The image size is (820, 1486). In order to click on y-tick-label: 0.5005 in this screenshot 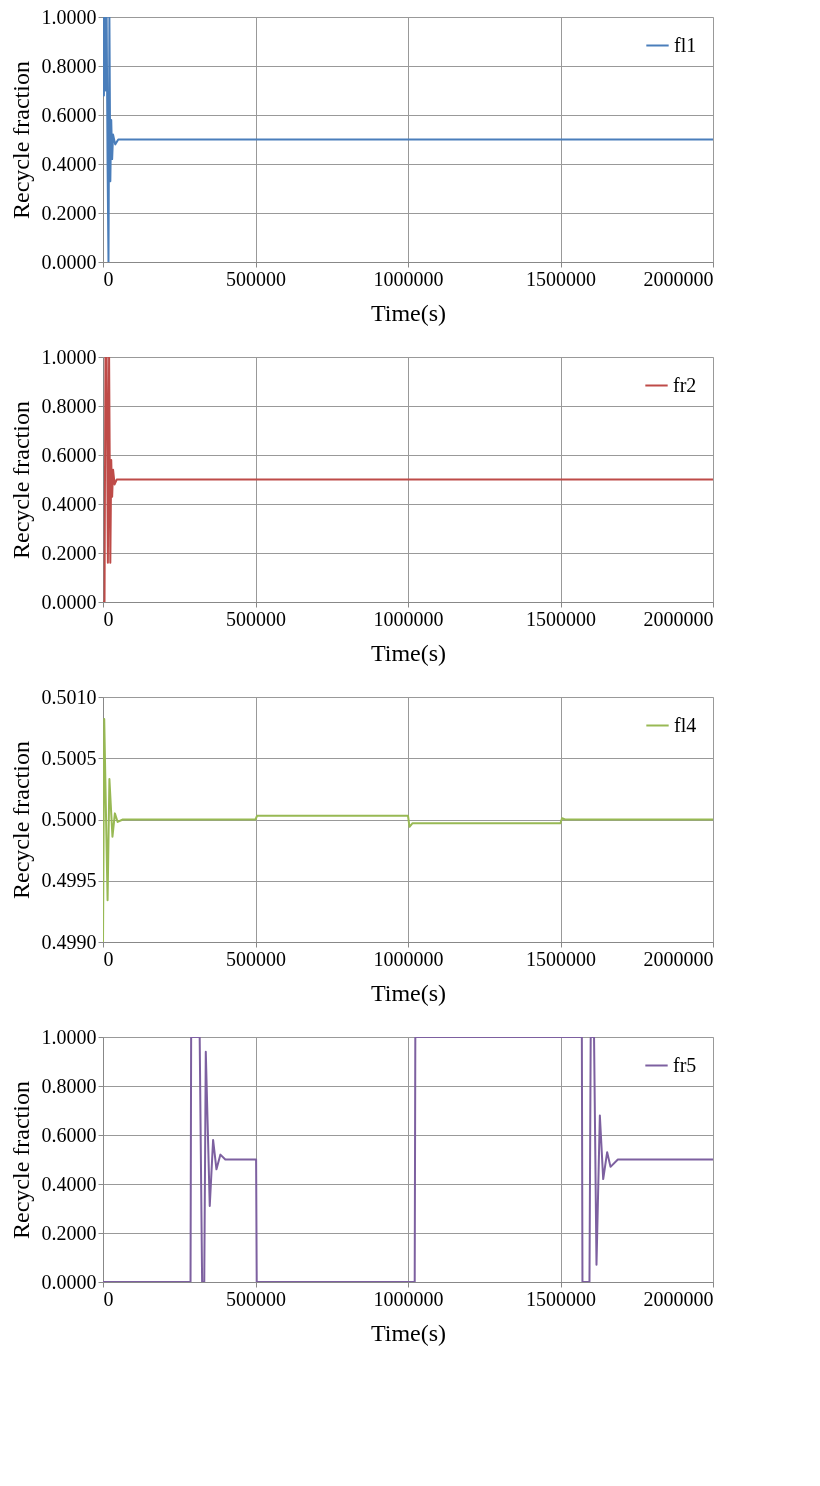, I will do `click(69, 757)`.